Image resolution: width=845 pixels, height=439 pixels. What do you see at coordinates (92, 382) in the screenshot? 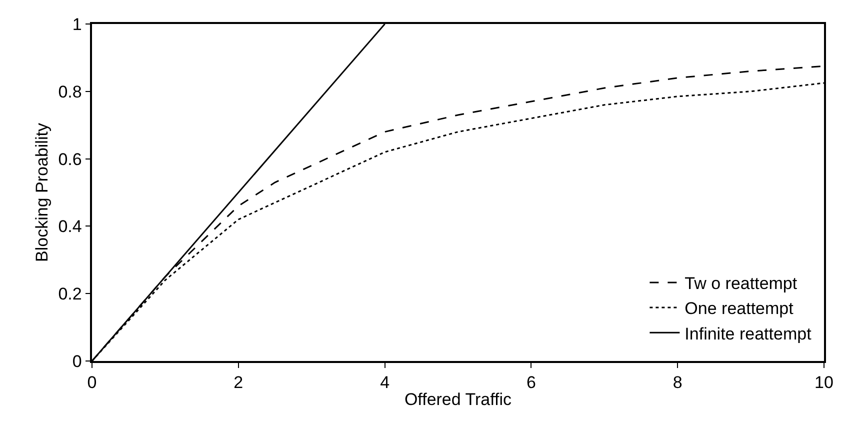
I see `x-tick-label: 0` at bounding box center [92, 382].